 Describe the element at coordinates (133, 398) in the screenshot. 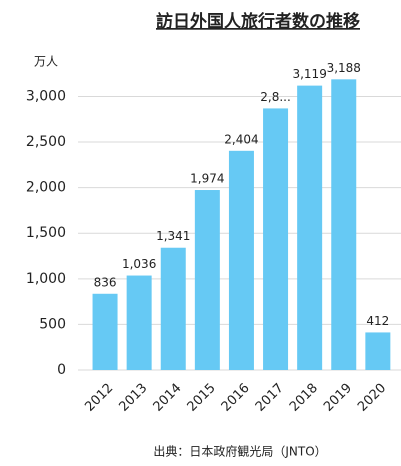

I see `x-tick-label: 2013` at that location.